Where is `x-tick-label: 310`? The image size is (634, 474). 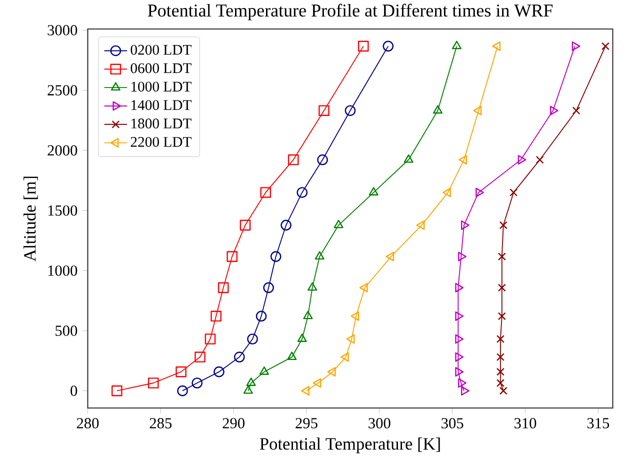 x-tick-label: 310 is located at coordinates (525, 423).